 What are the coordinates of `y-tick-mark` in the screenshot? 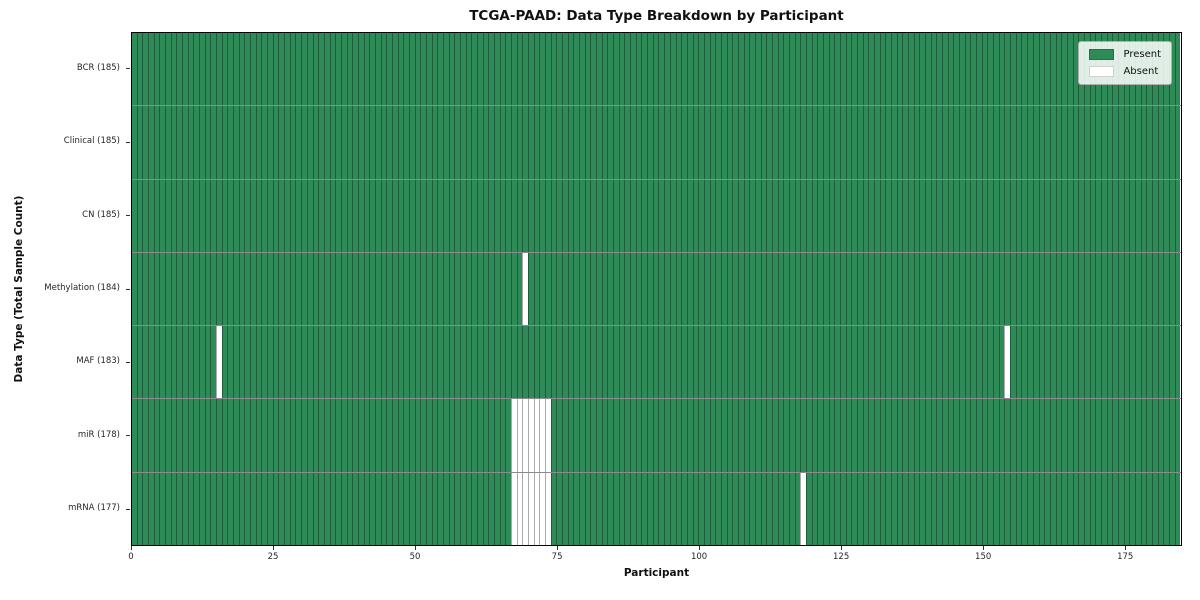 It's located at (128, 216).